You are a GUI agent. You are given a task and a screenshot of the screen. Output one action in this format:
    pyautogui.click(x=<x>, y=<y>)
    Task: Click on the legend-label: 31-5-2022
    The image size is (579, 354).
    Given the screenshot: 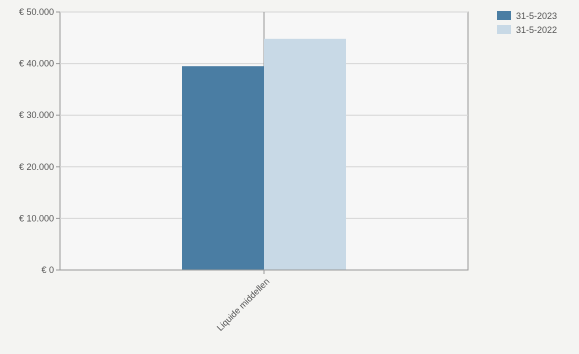 What is the action you would take?
    pyautogui.click(x=536, y=30)
    